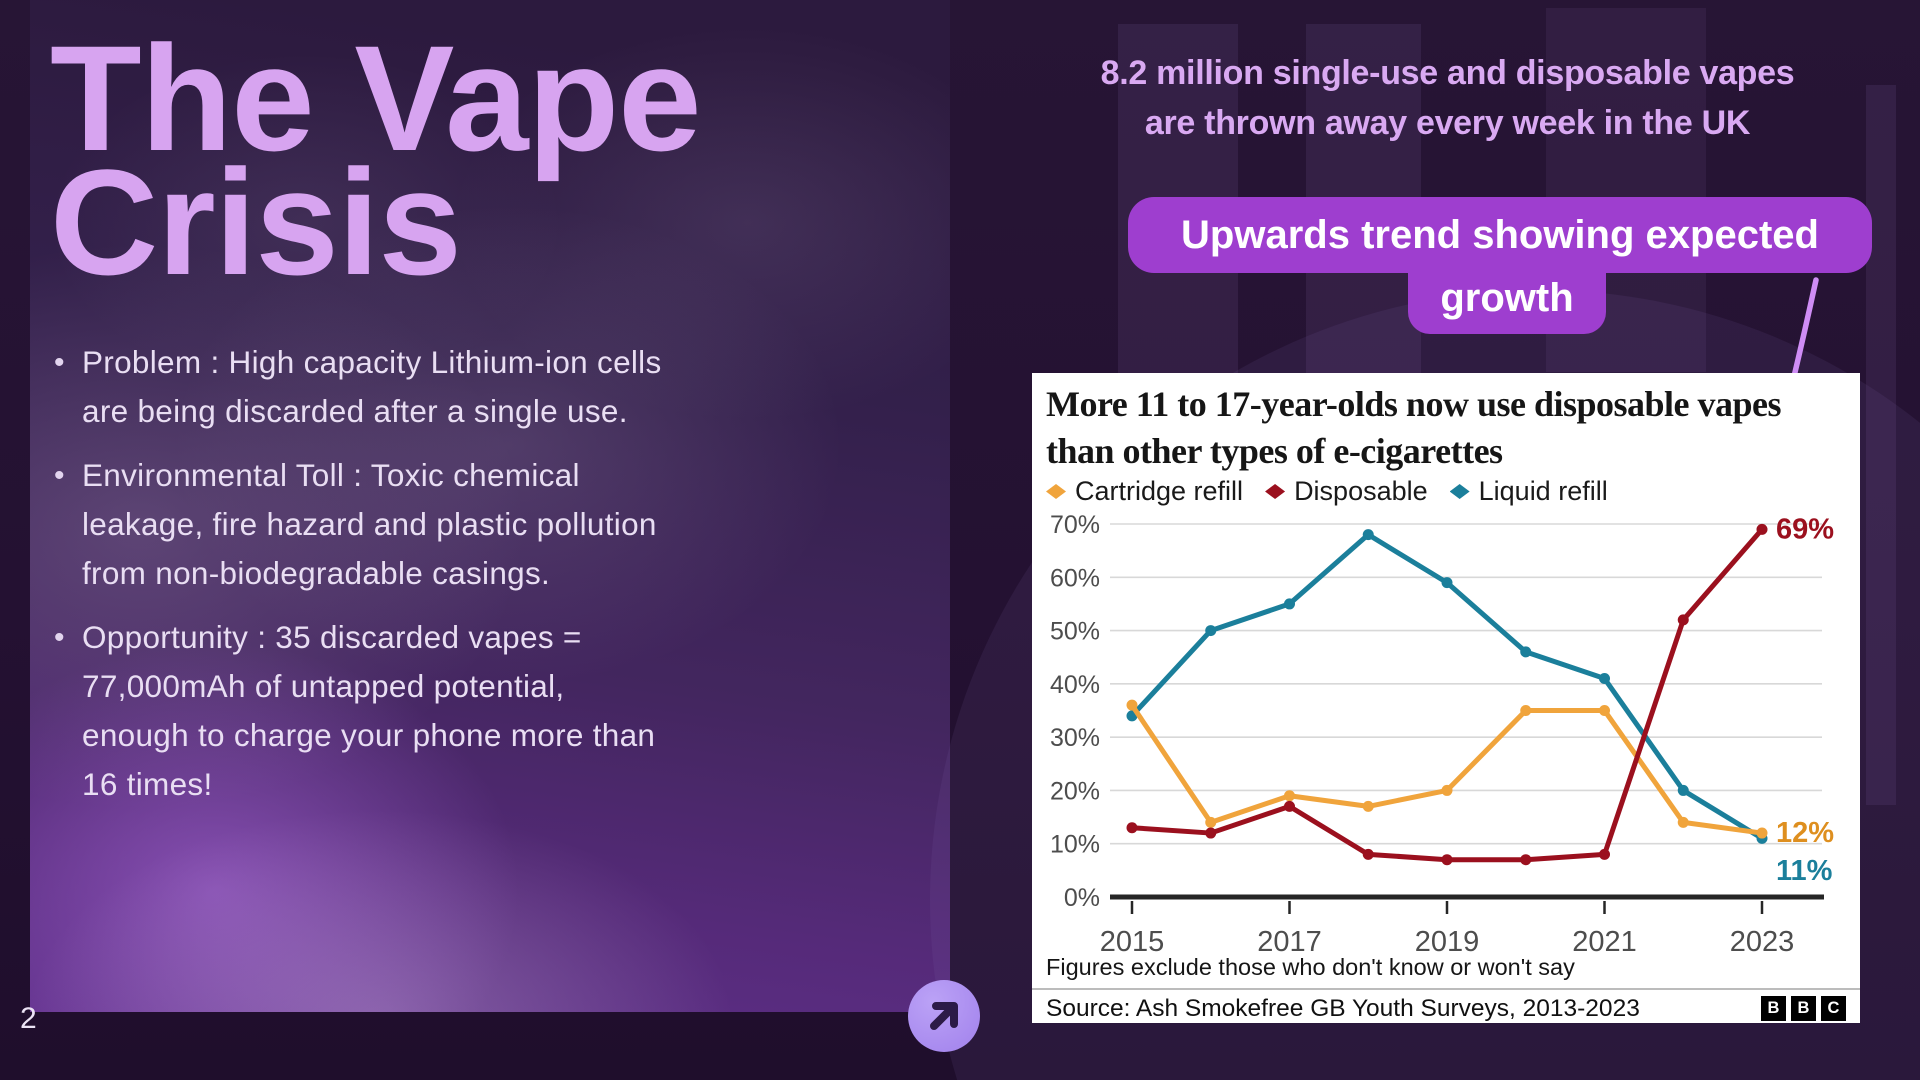  I want to click on legend-item: Disposable, so click(1346, 491).